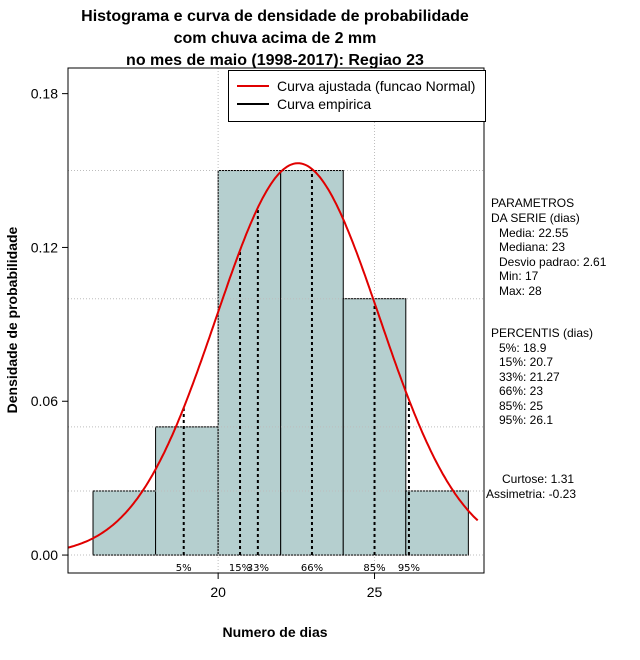  What do you see at coordinates (542, 333) in the screenshot?
I see `percentiles-title: PERCENTIS (dias)` at bounding box center [542, 333].